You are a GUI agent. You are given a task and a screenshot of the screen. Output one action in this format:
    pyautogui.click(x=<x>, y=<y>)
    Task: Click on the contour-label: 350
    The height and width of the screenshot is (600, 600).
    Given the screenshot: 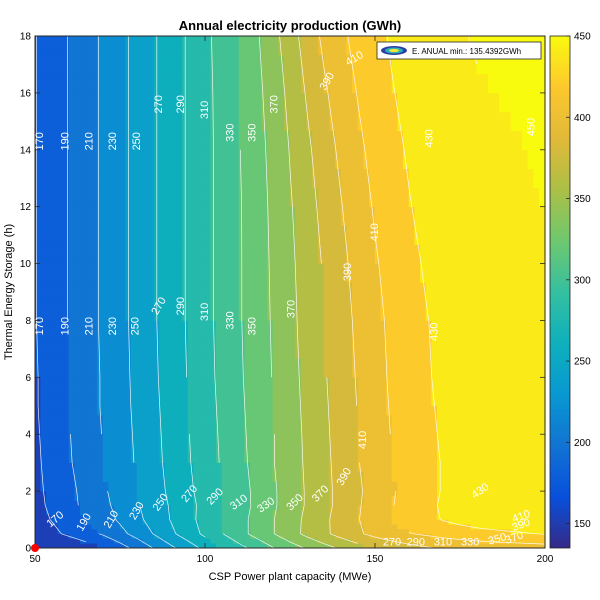 What is the action you would take?
    pyautogui.click(x=253, y=326)
    